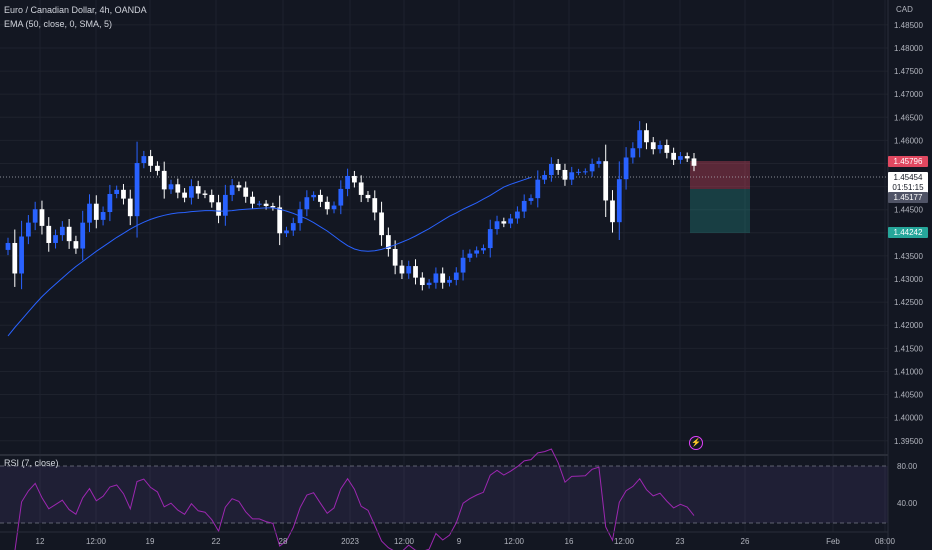 The width and height of the screenshot is (932, 550). I want to click on price-tick-label: 1.40000, so click(908, 418).